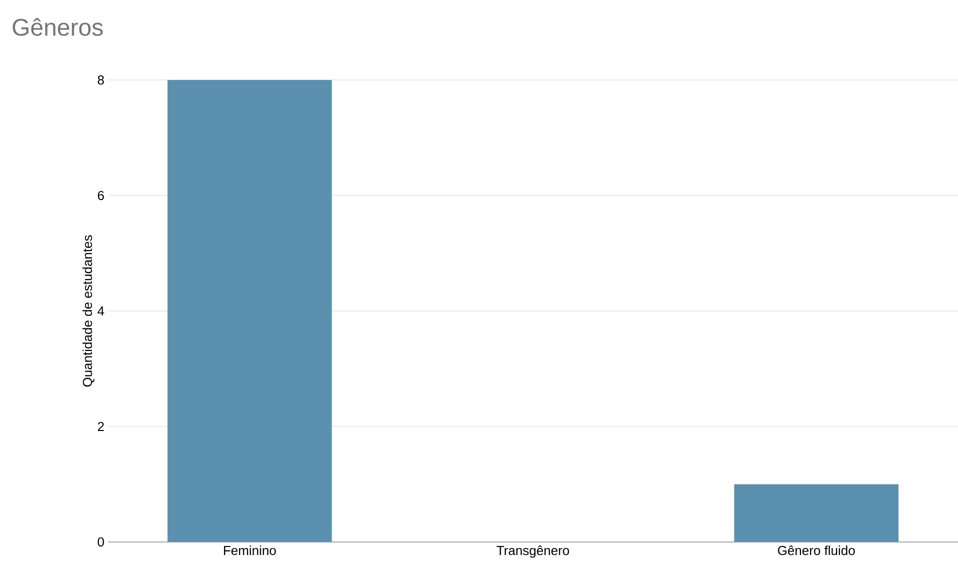 The image size is (958, 575). What do you see at coordinates (101, 80) in the screenshot?
I see `y-tick-label: 8` at bounding box center [101, 80].